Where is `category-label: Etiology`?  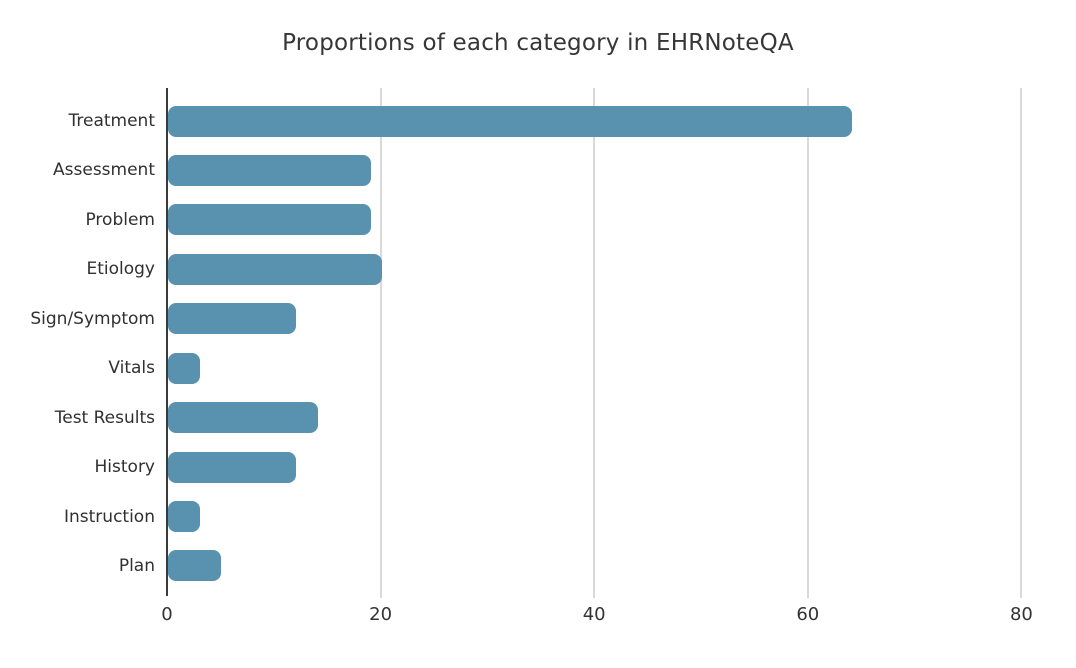 category-label: Etiology is located at coordinates (120, 269).